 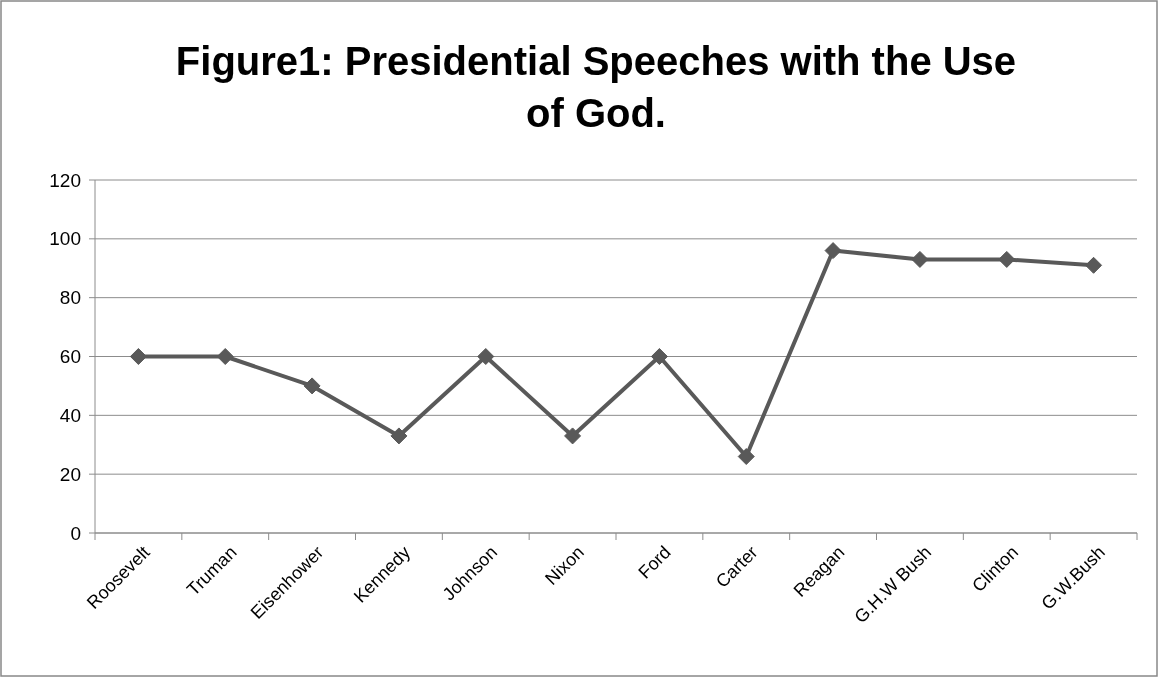 I want to click on y-tick-label: 20, so click(x=70, y=474).